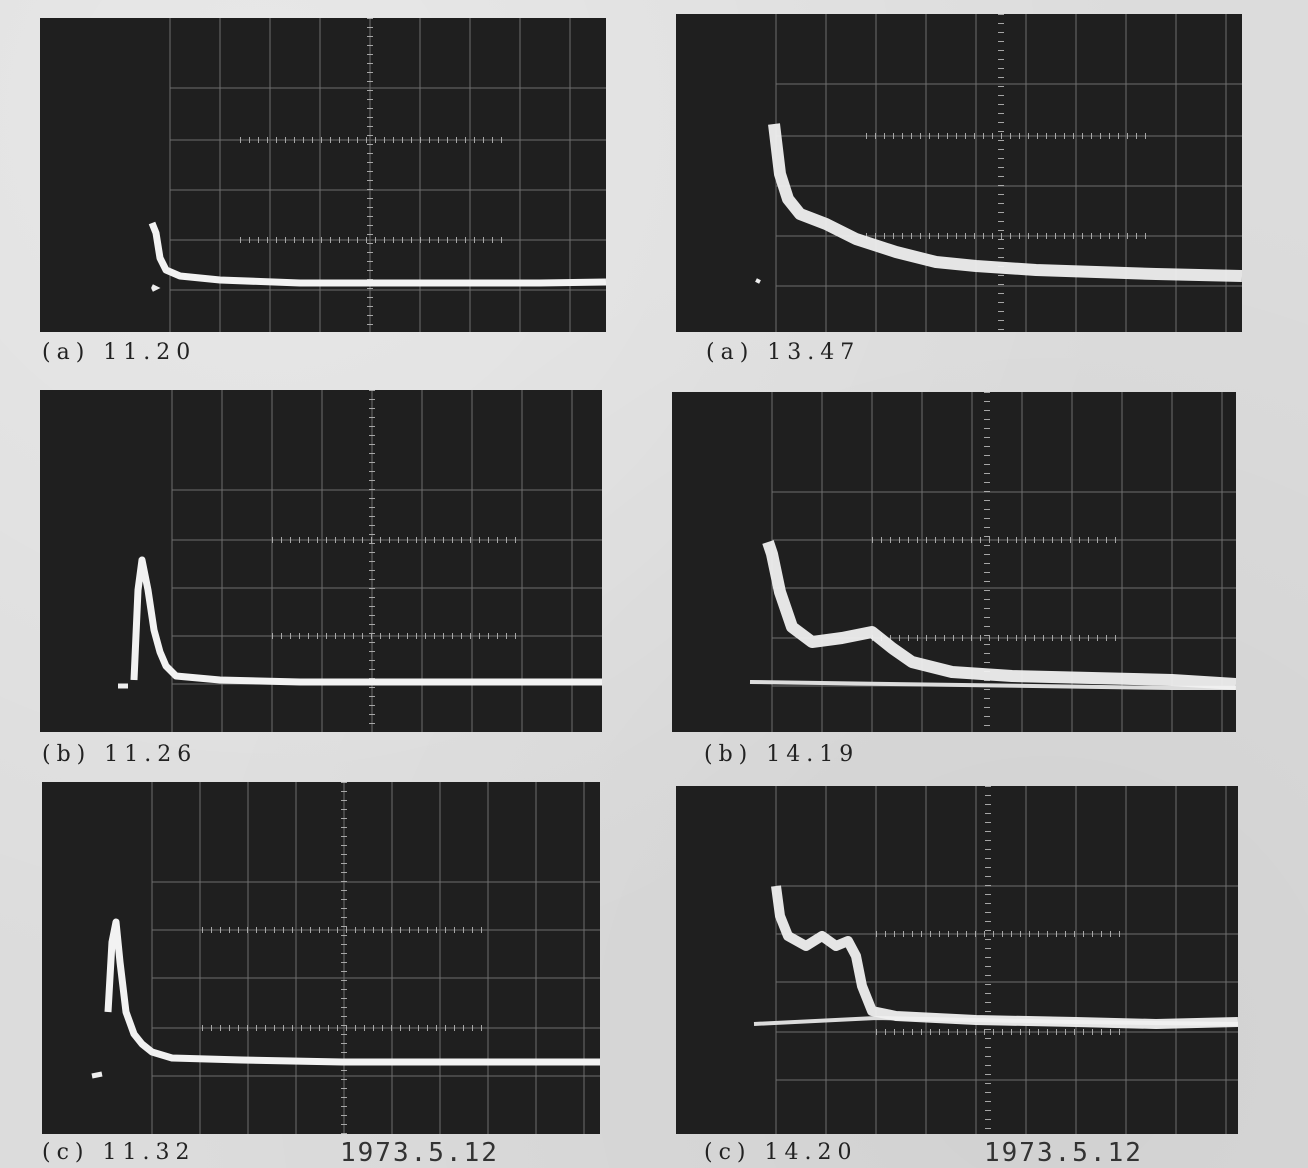  I want to click on oscilloscope-screen-c-right, so click(957, 960).